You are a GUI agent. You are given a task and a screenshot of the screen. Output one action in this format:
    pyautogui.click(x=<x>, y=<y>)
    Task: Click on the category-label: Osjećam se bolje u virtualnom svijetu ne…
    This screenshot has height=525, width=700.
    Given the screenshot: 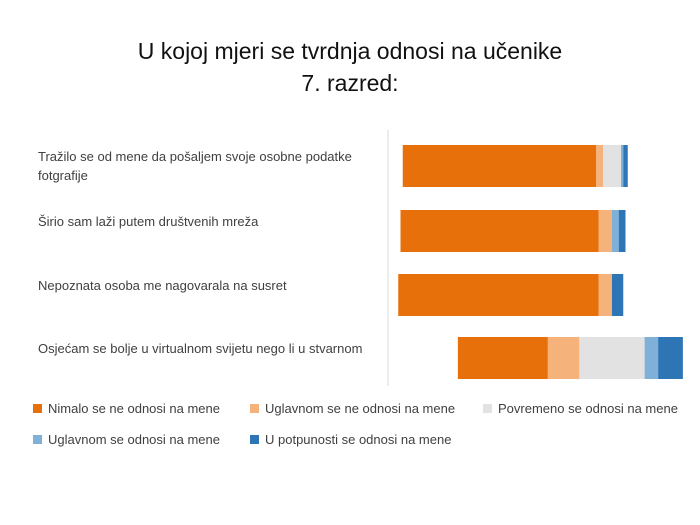 What is the action you would take?
    pyautogui.click(x=200, y=348)
    